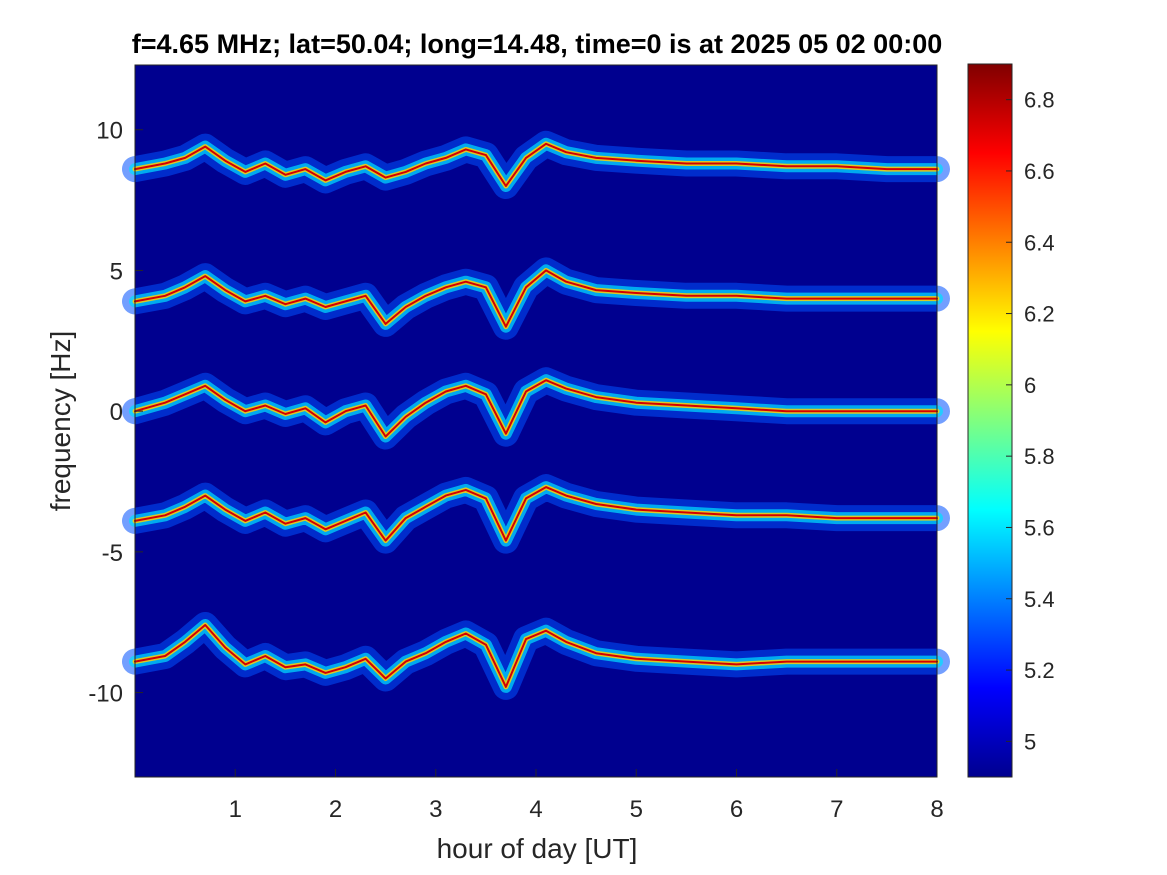 The image size is (1167, 875). What do you see at coordinates (586, 796) in the screenshot?
I see `x-axis: 1 2 3 4 5 6 7 8` at bounding box center [586, 796].